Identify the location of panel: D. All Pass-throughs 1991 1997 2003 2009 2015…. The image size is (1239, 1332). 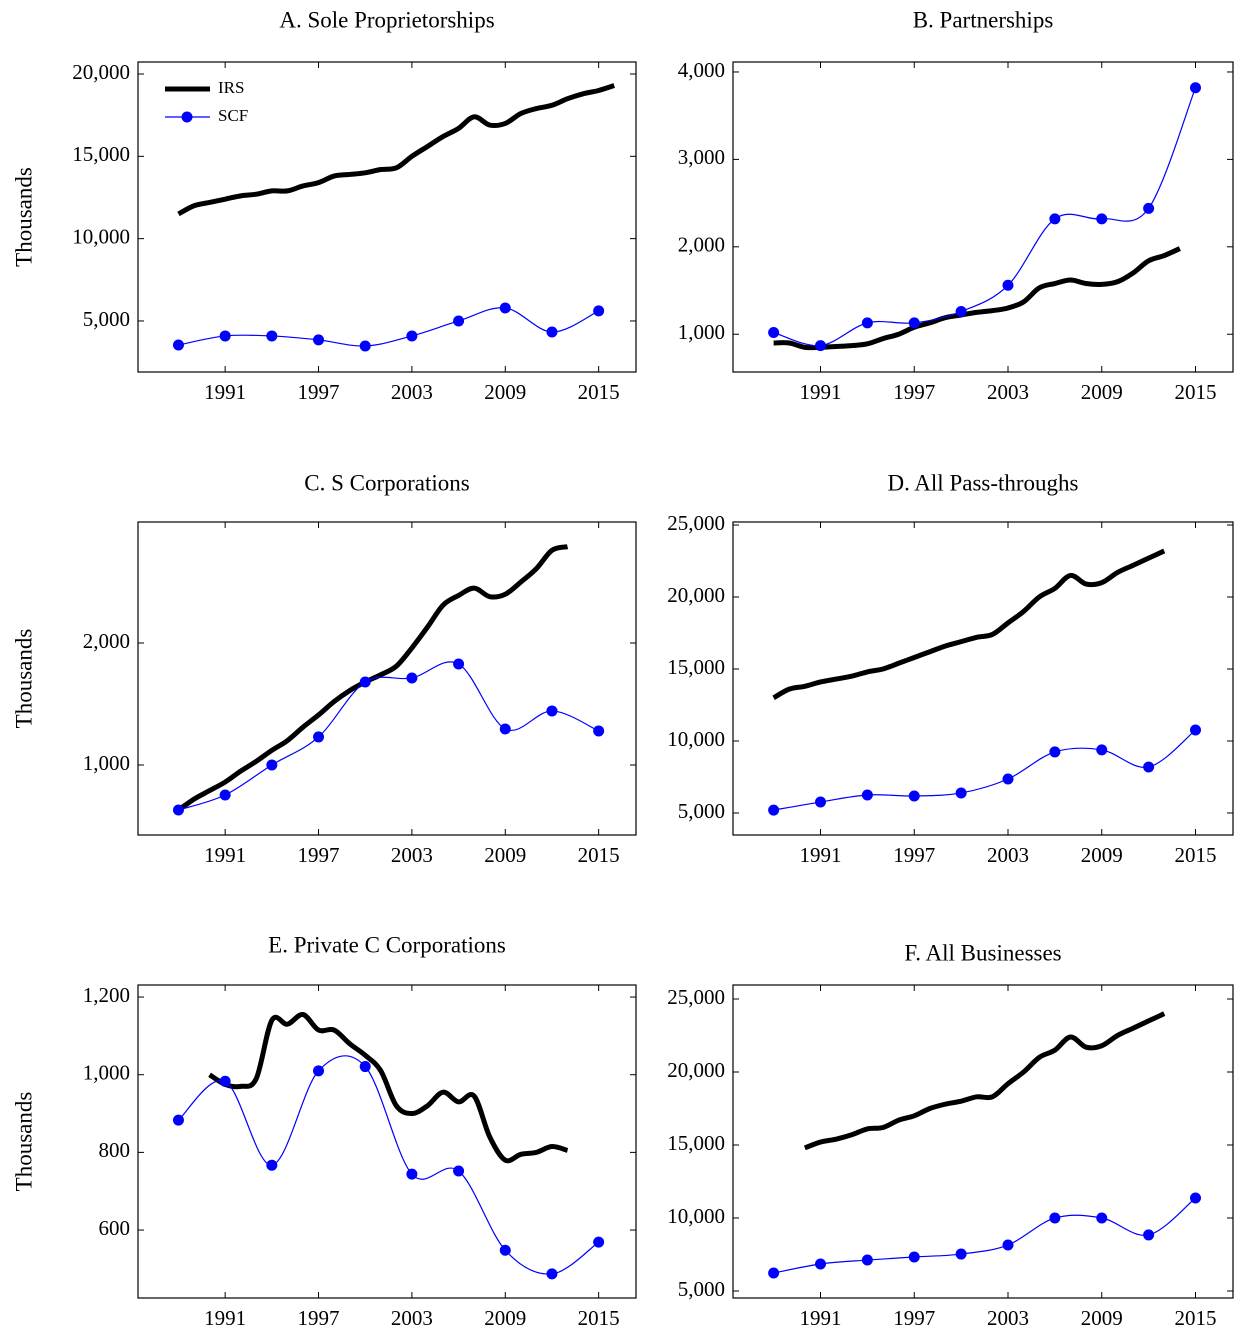
(950, 668).